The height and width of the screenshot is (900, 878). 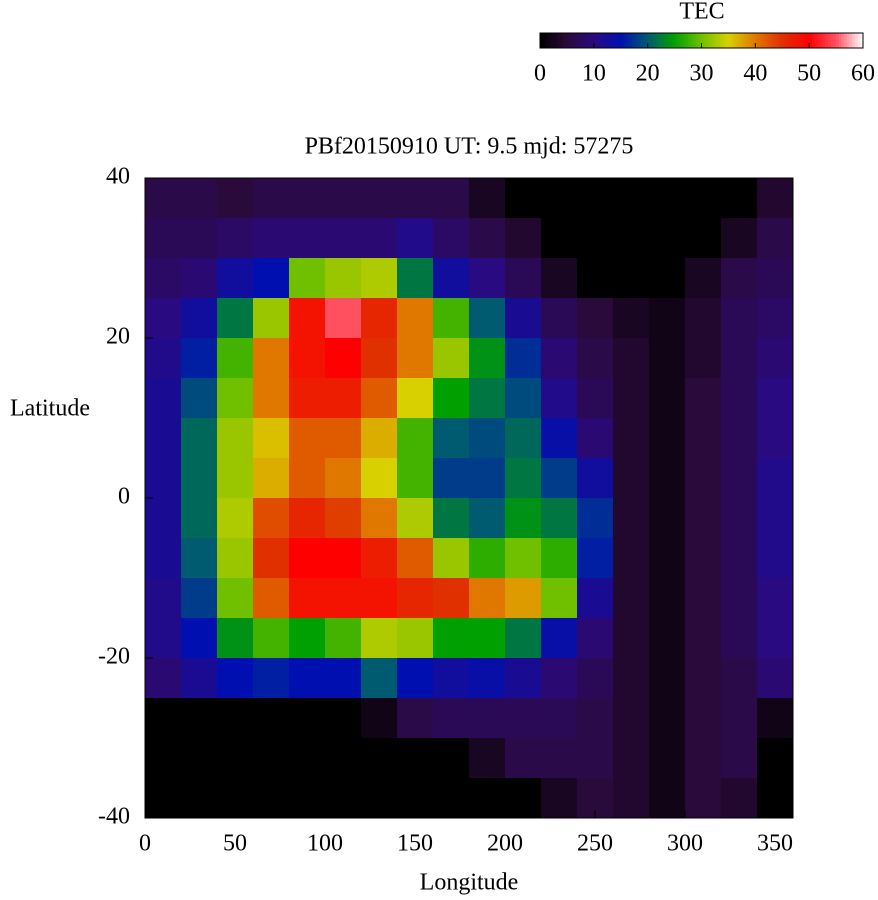 What do you see at coordinates (594, 74) in the screenshot?
I see `colorbar-tick-label: 10` at bounding box center [594, 74].